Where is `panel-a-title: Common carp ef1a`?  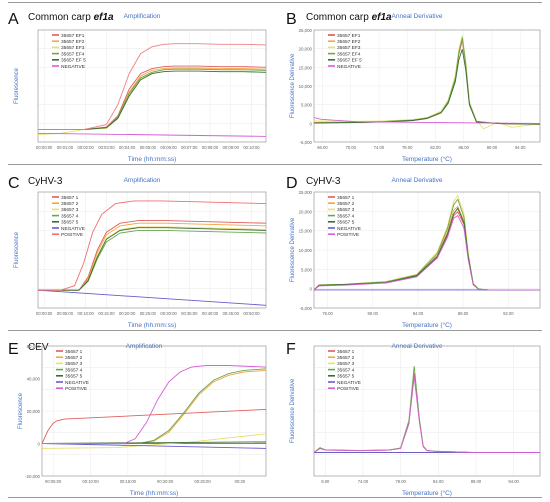
panel-a-title: Common carp ef1a is located at coordinates (71, 17).